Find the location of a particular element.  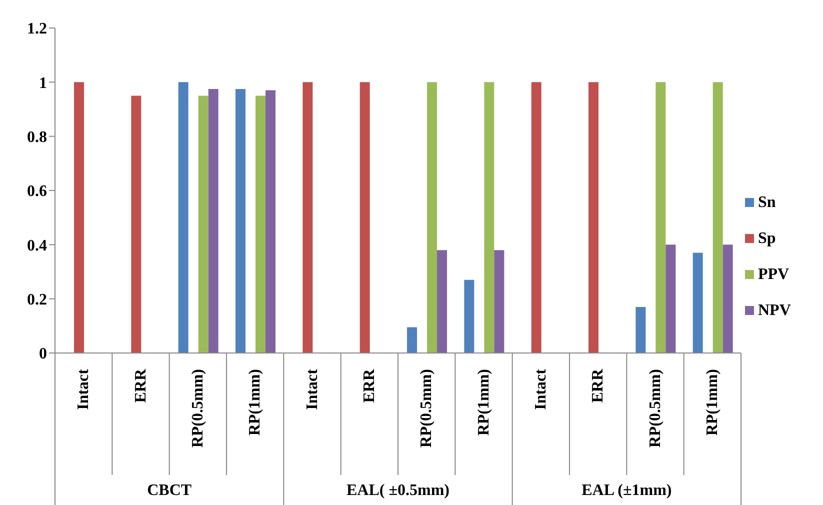

legend-label: PPV is located at coordinates (774, 274).